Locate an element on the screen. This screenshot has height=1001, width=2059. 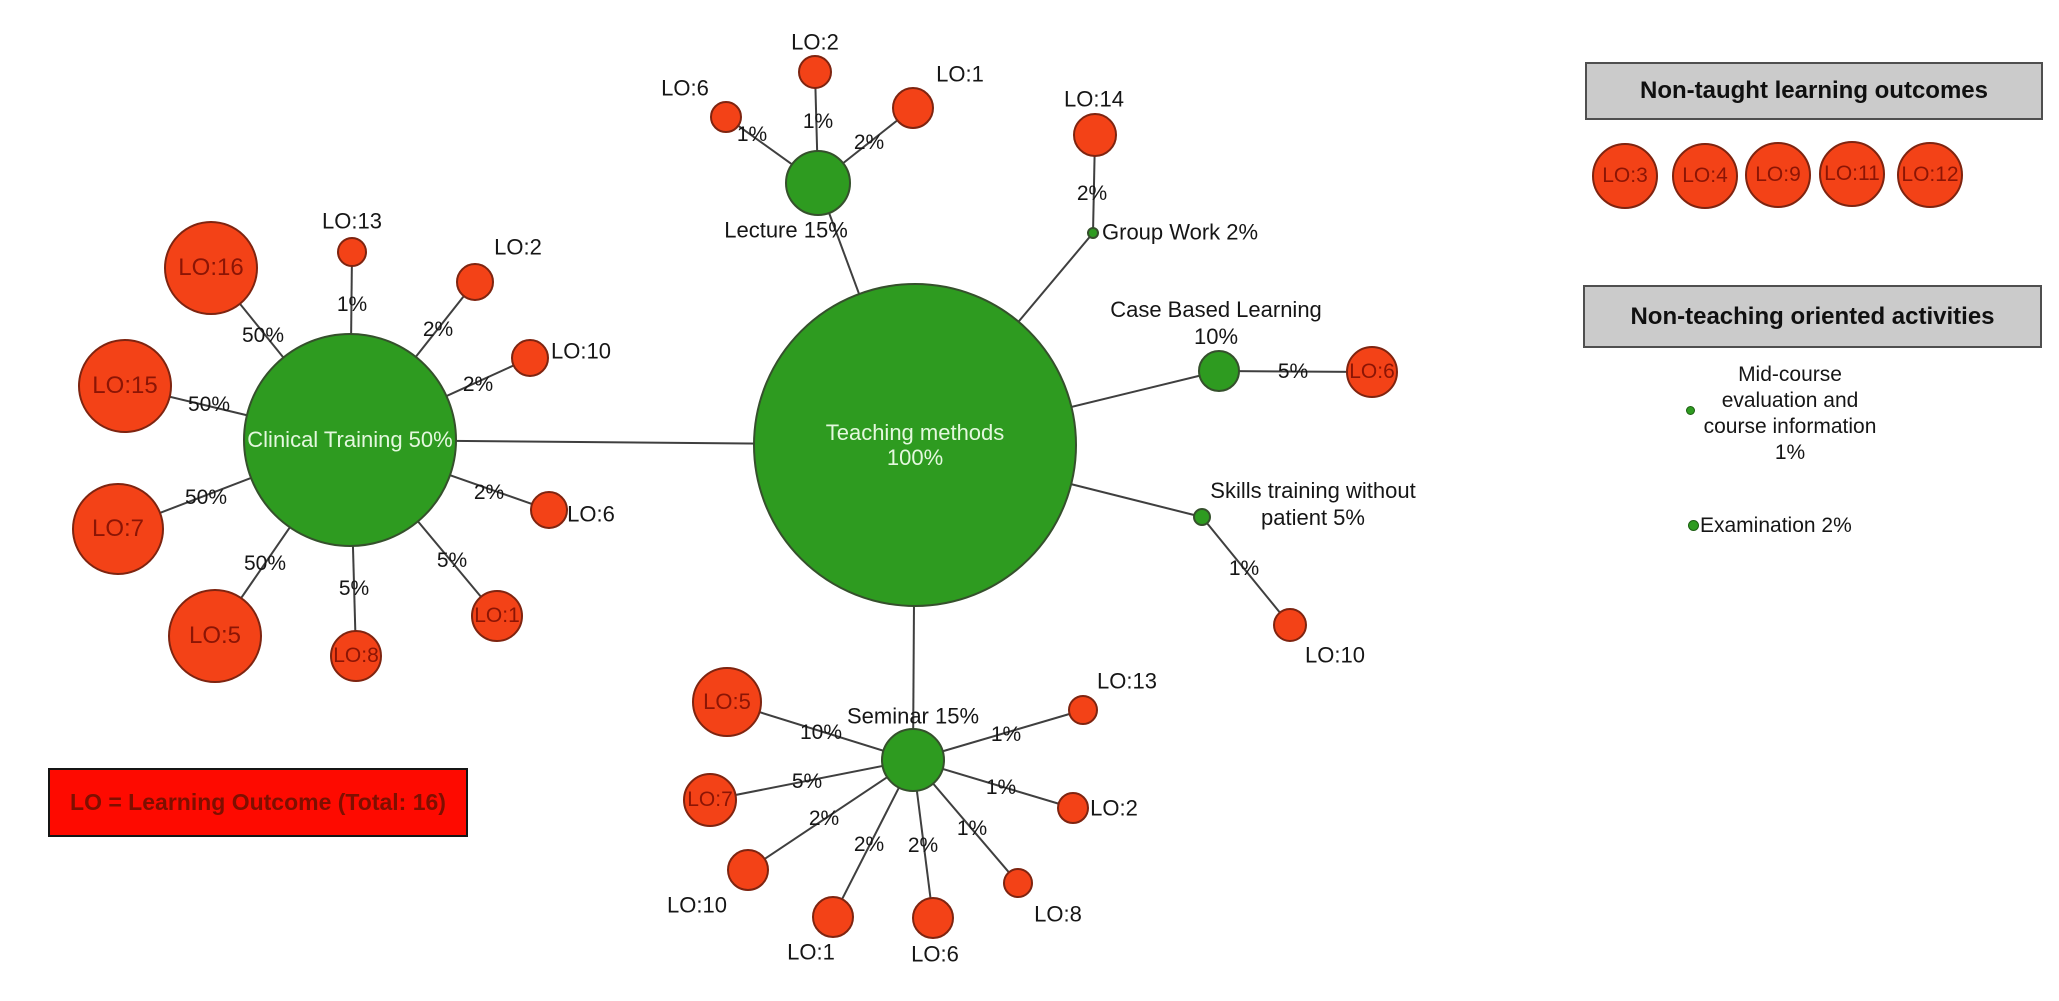
edge-label-clinical-ct-lo1: 5% is located at coordinates (452, 560).